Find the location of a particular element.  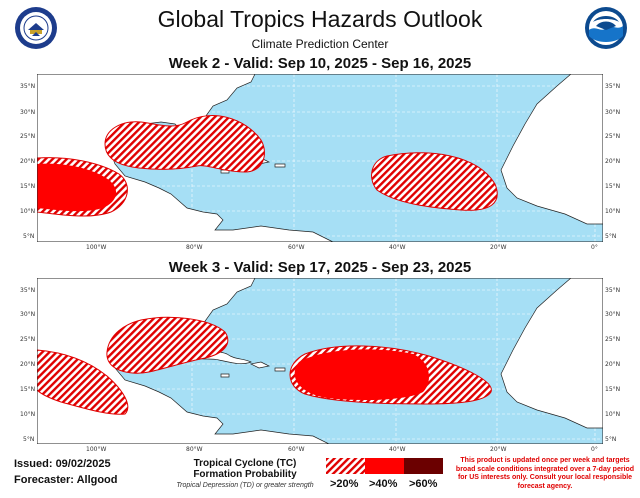

hazard-area-east-pacific is located at coordinates (83, 382).